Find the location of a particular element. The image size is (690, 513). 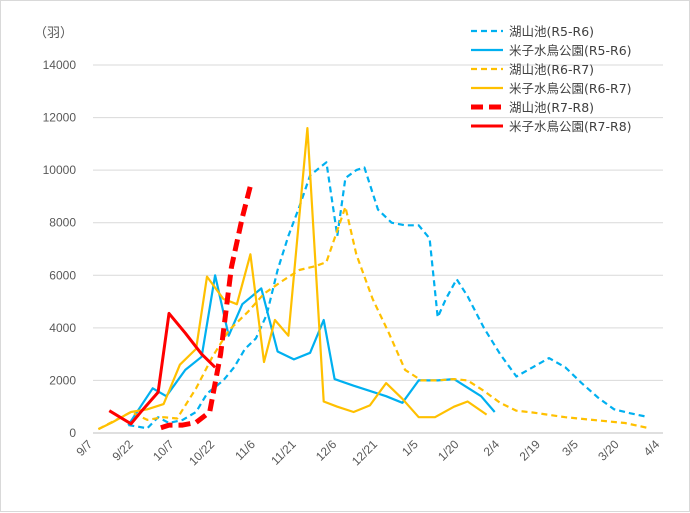

x-tick-label: 3/20 is located at coordinates (608, 450).